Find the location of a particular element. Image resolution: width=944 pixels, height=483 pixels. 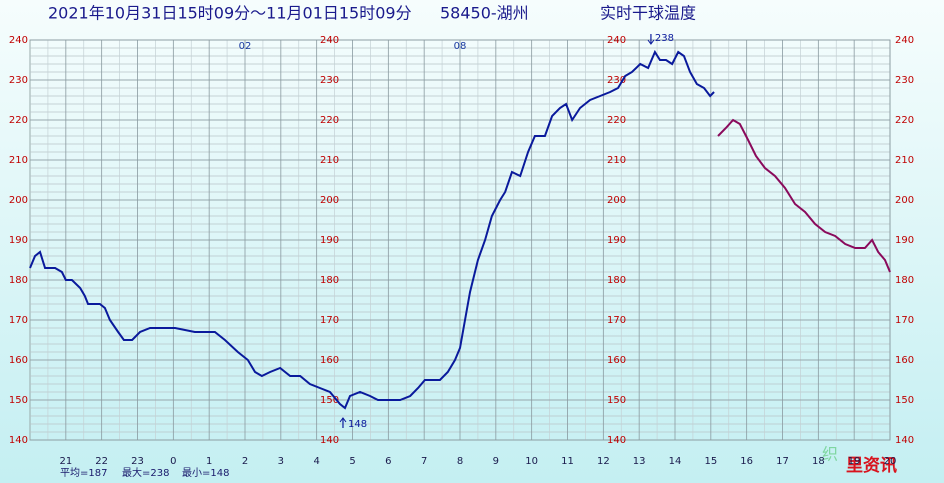

x-tick-label: 8 is located at coordinates (460, 461).